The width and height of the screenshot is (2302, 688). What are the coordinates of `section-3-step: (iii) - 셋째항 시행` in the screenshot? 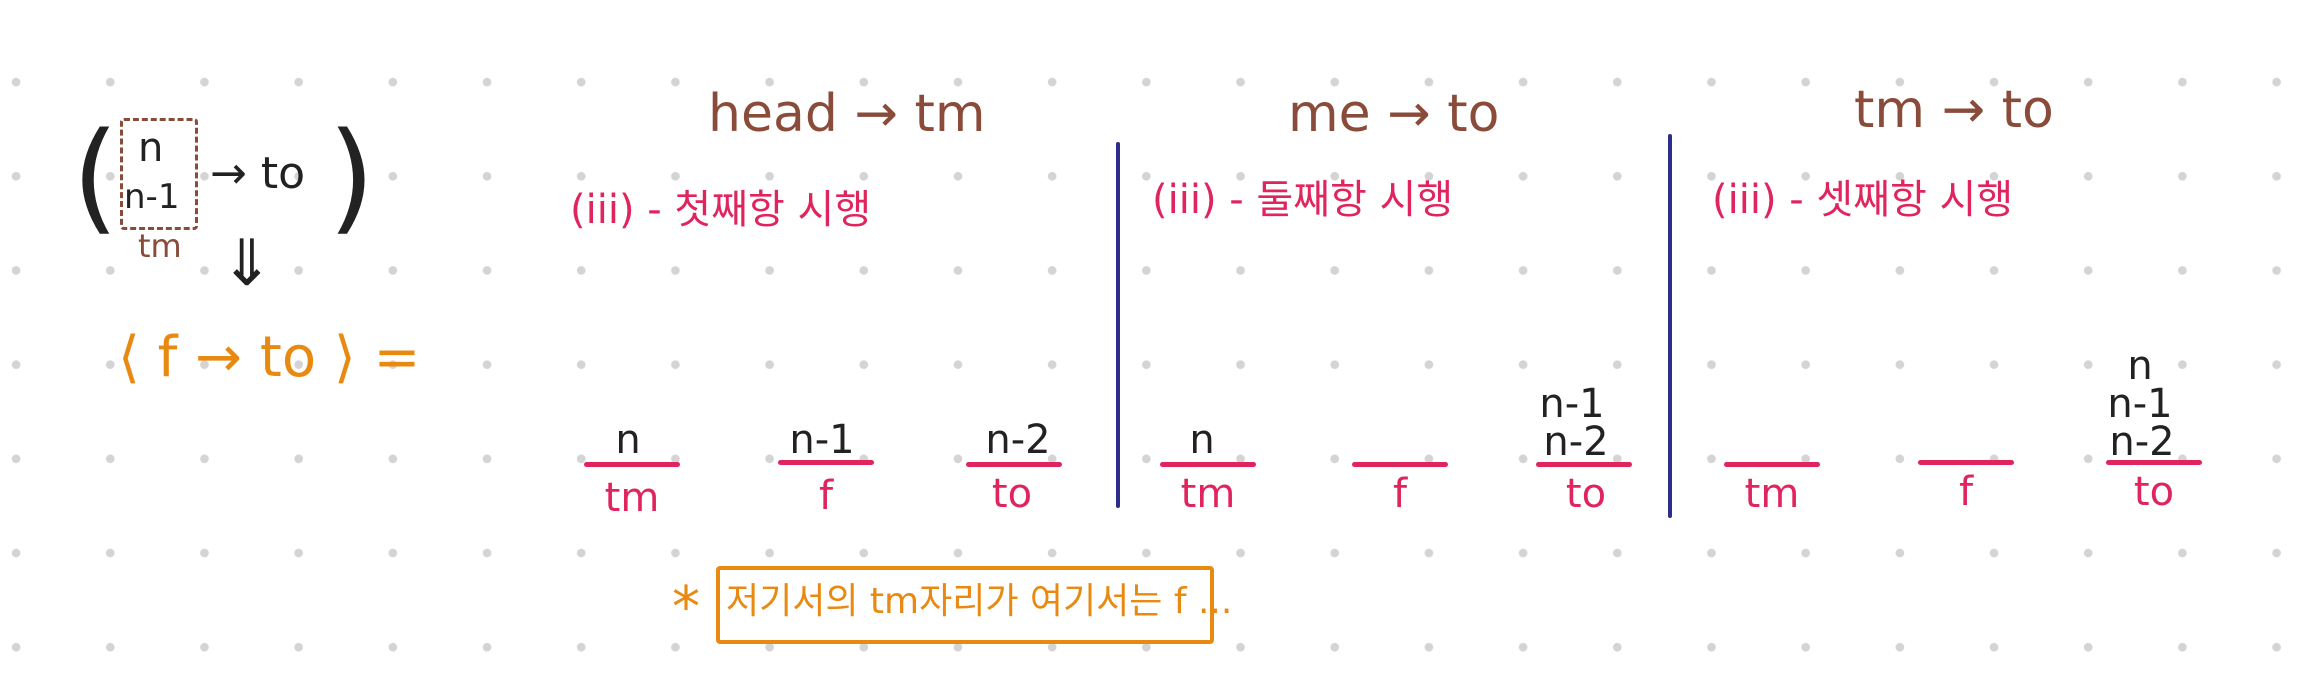 It's located at (1863, 200).